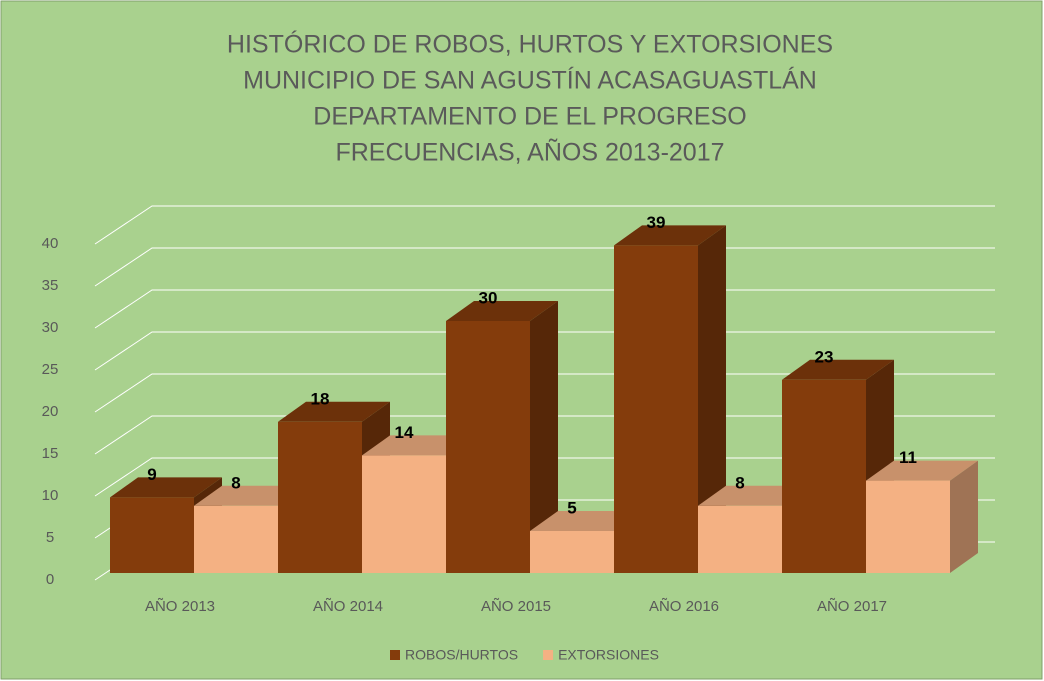  Describe the element at coordinates (824, 356) in the screenshot. I see `data-label: 23` at that location.